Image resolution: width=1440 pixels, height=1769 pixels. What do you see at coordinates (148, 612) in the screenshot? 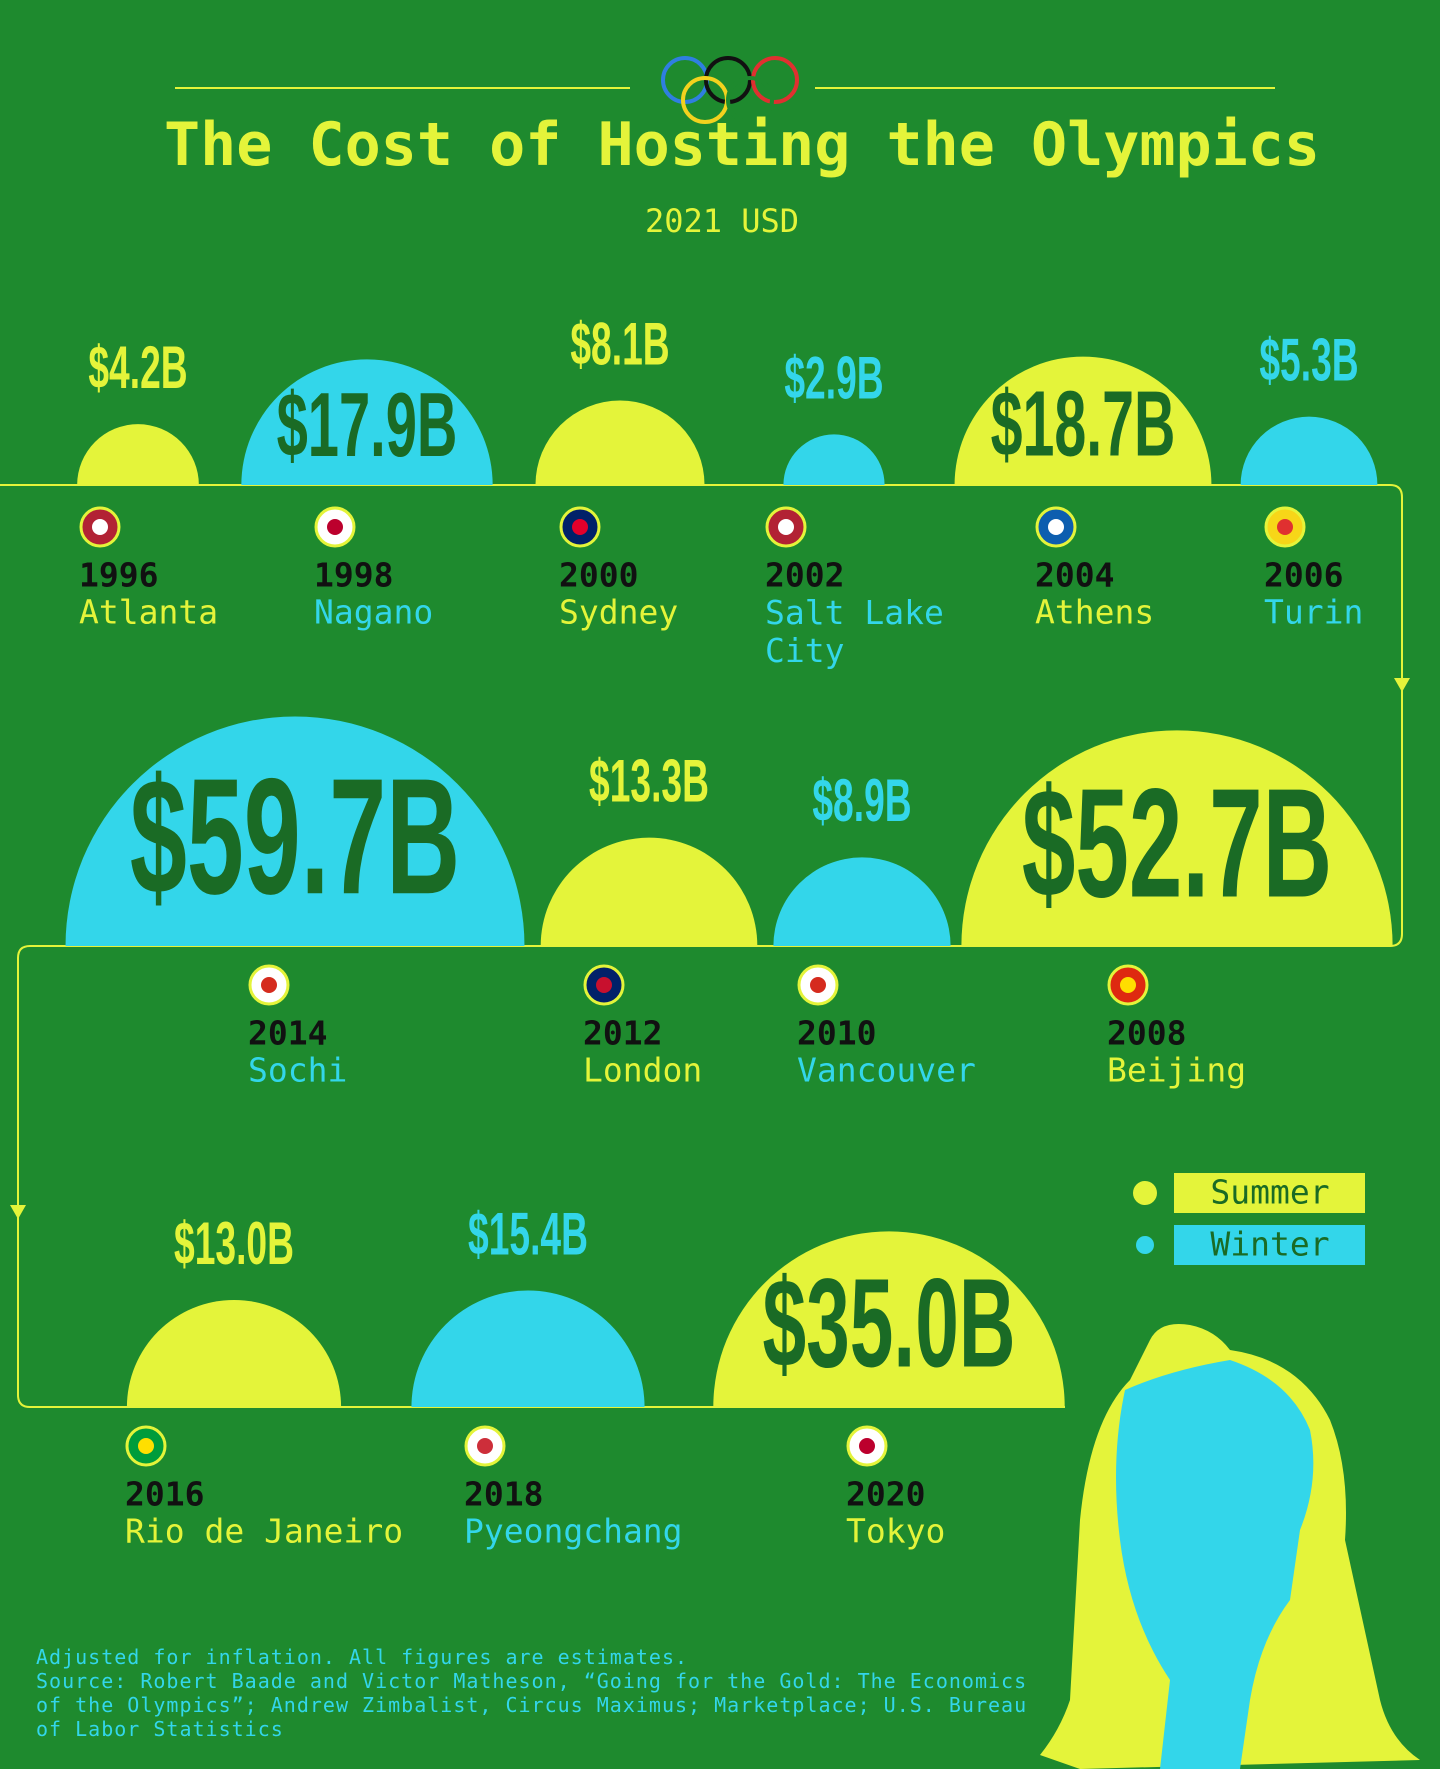
I see `city-label: Atlanta` at bounding box center [148, 612].